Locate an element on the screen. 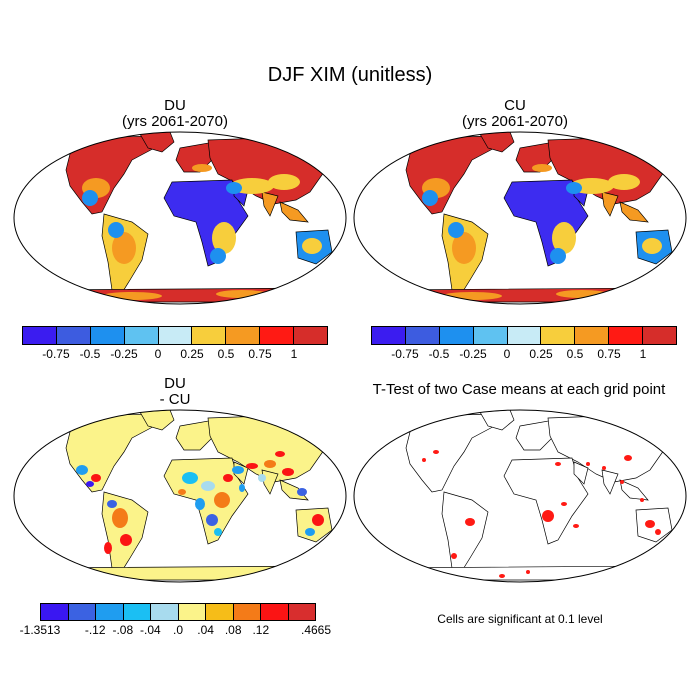 Image resolution: width=700 pixels, height=700 pixels. colorbar-tick-label: -1.3513 is located at coordinates (40, 630).